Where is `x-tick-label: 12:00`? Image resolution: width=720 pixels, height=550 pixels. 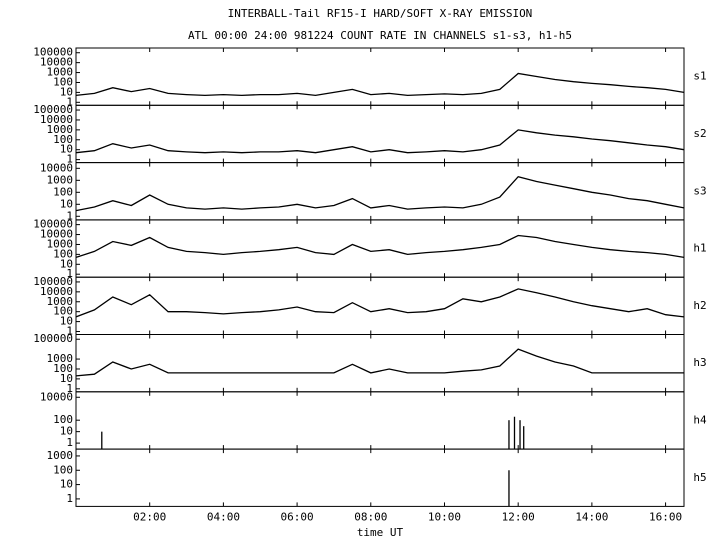 x-tick-label: 12:00 is located at coordinates (518, 516).